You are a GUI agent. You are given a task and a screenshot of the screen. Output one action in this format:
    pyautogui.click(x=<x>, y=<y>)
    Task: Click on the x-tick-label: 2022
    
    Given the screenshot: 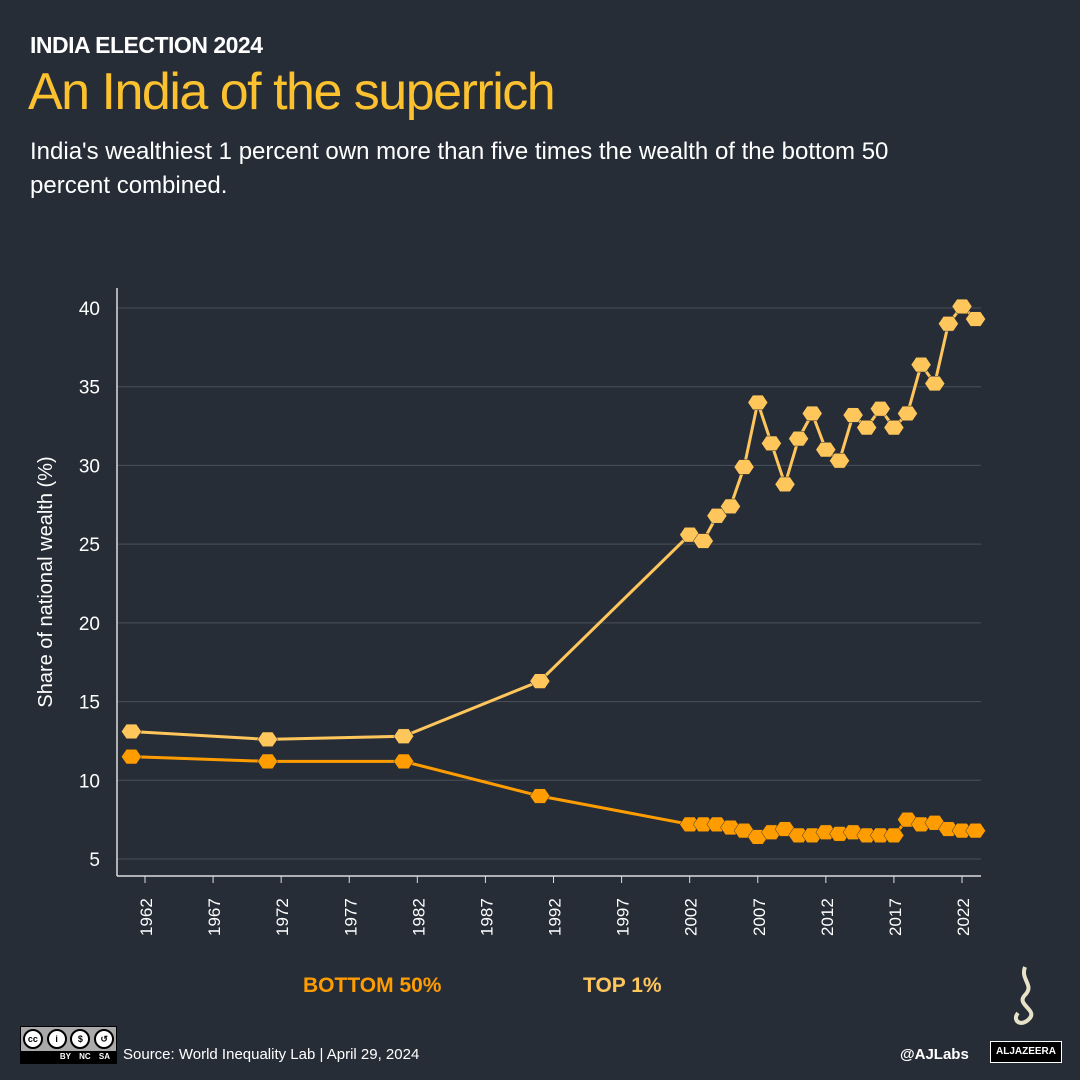 What is the action you would take?
    pyautogui.click(x=963, y=917)
    